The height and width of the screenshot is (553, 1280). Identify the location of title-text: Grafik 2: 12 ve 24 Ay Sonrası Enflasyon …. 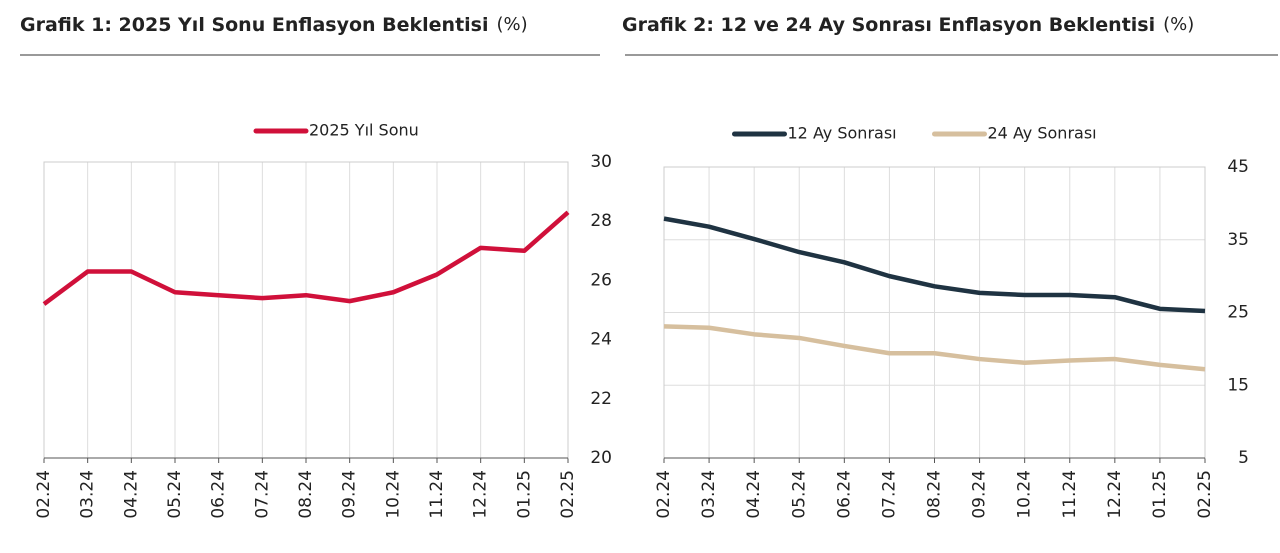
(888, 25).